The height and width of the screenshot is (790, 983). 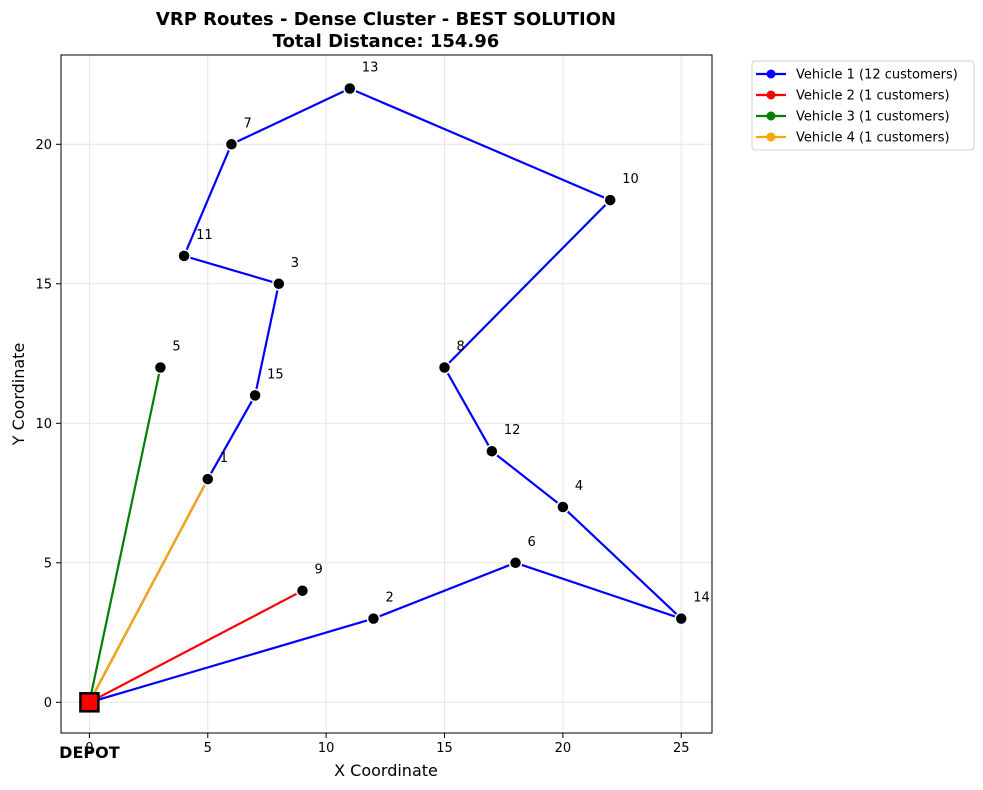 I want to click on x-tick-label: 0, so click(x=89, y=748).